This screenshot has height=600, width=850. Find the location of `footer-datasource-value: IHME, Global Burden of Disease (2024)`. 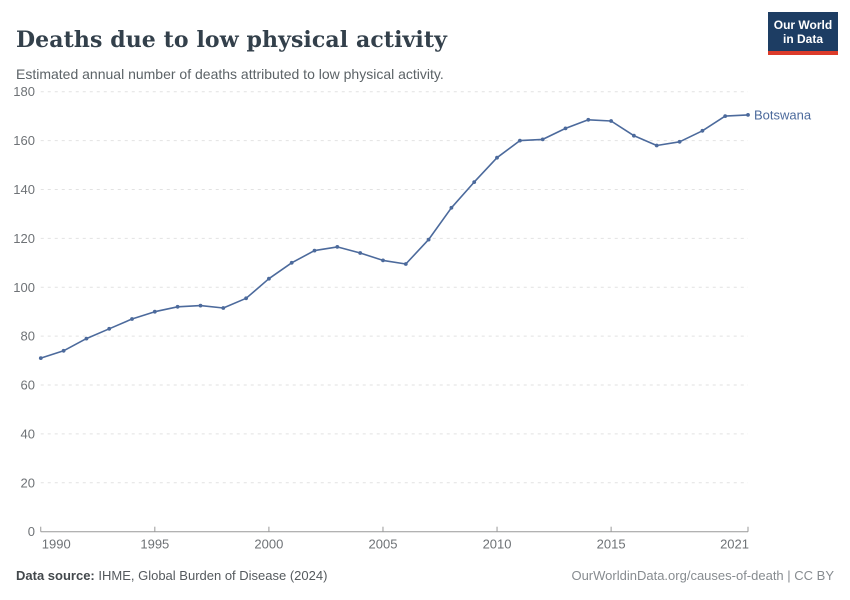

footer-datasource-value: IHME, Global Burden of Disease (2024) is located at coordinates (213, 575).